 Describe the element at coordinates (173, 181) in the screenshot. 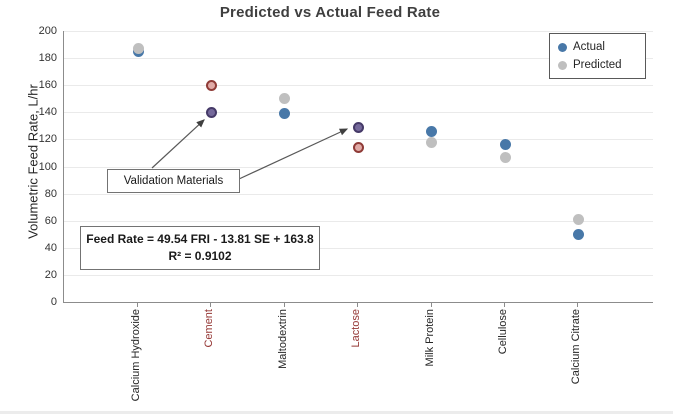

I see `validation-materials-callout: Validation Materials` at that location.